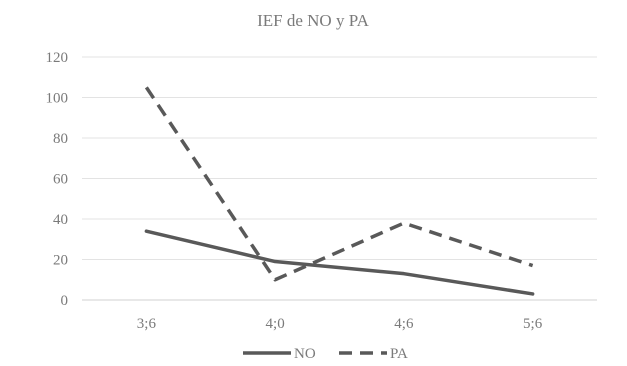 The image size is (627, 366). Describe the element at coordinates (404, 324) in the screenshot. I see `x-tick-label: 4;6` at that location.